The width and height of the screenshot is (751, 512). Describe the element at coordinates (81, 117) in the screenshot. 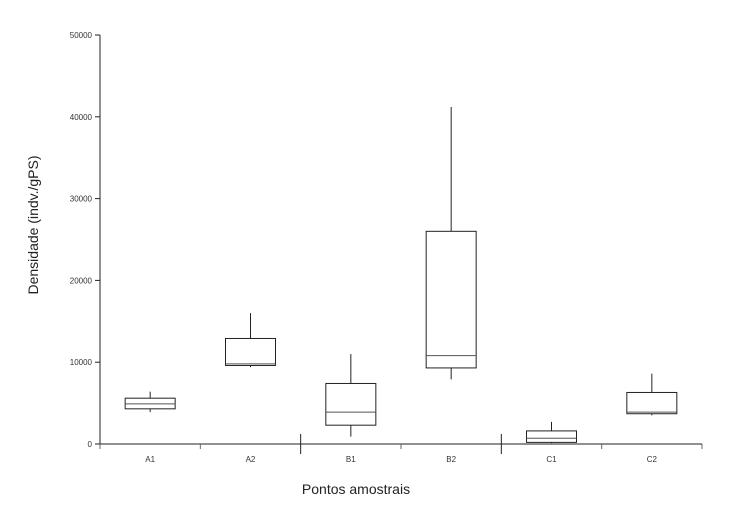

I see `y-tick-label: 40000` at that location.